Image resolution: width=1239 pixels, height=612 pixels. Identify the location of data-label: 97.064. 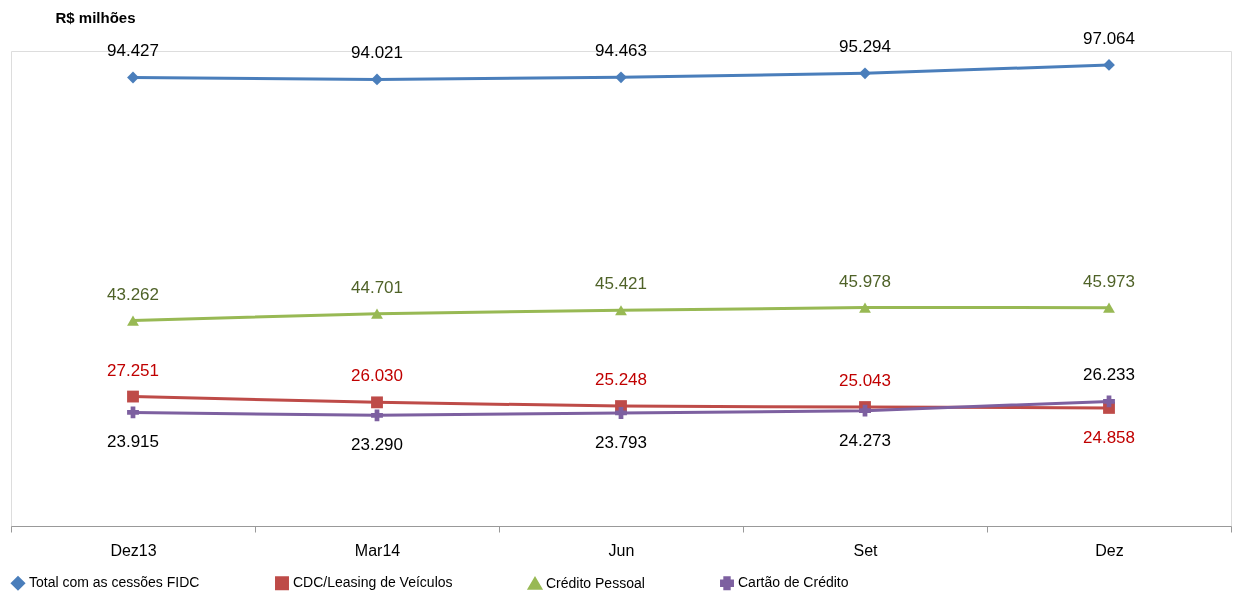
(1109, 38).